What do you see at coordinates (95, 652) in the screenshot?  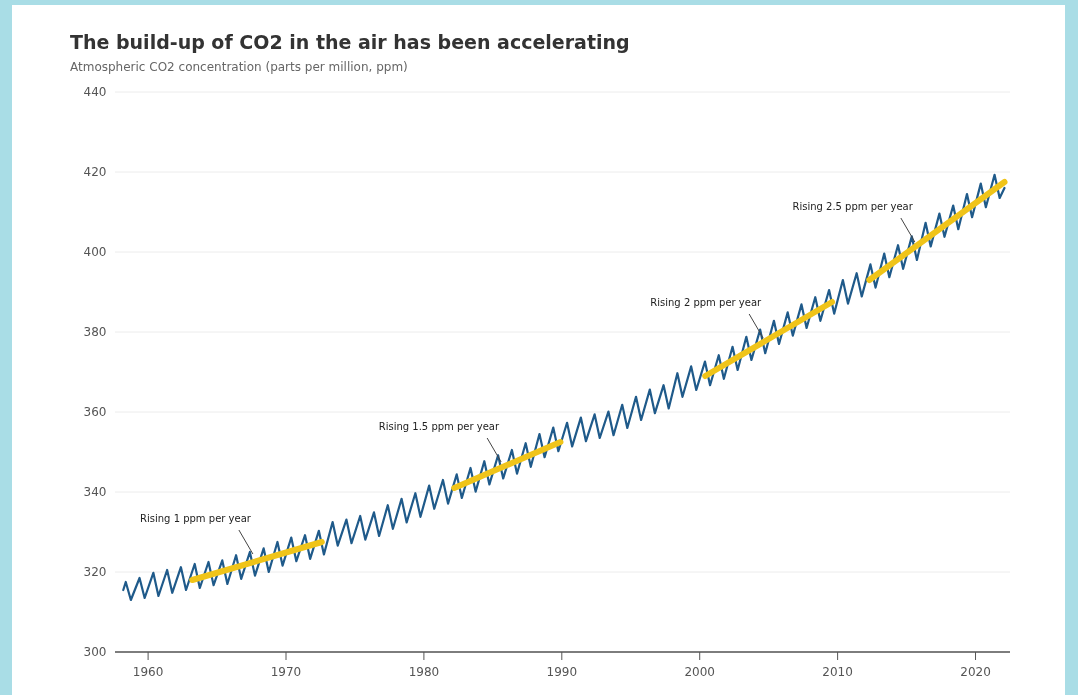 I see `y-tick-label: 300` at bounding box center [95, 652].